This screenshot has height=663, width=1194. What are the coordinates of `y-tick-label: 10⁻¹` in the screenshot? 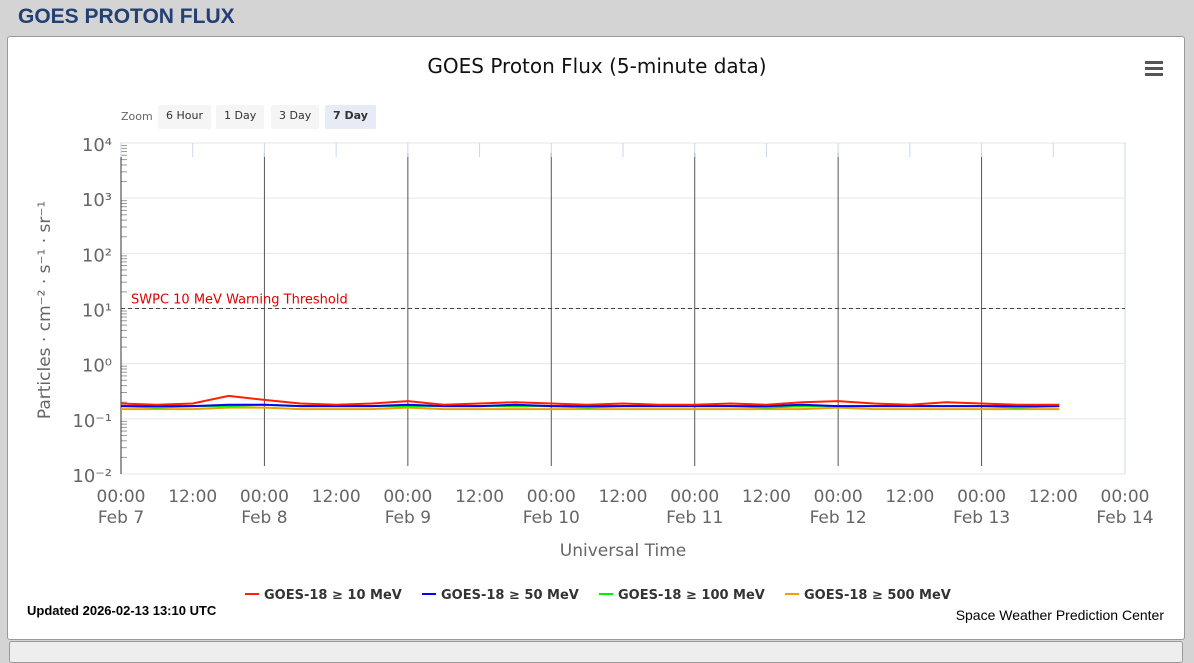 It's located at (92, 421).